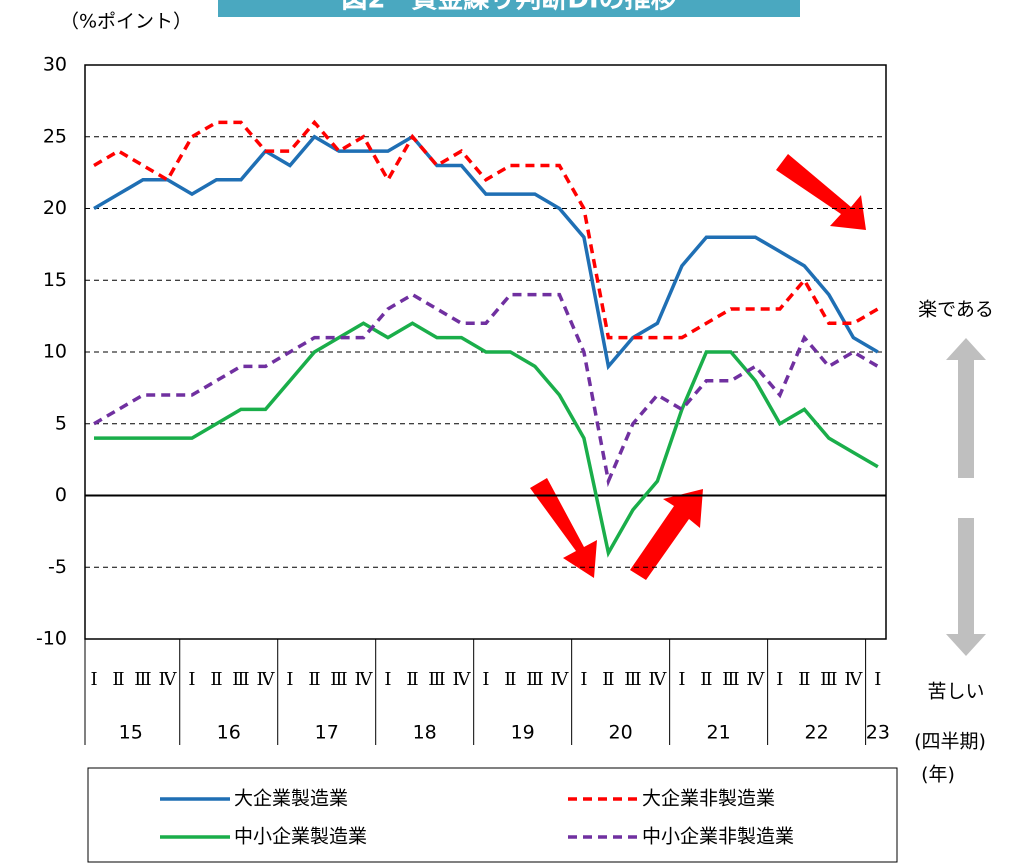  What do you see at coordinates (955, 692) in the screenshot?
I see `lower-note: 苦しい` at bounding box center [955, 692].